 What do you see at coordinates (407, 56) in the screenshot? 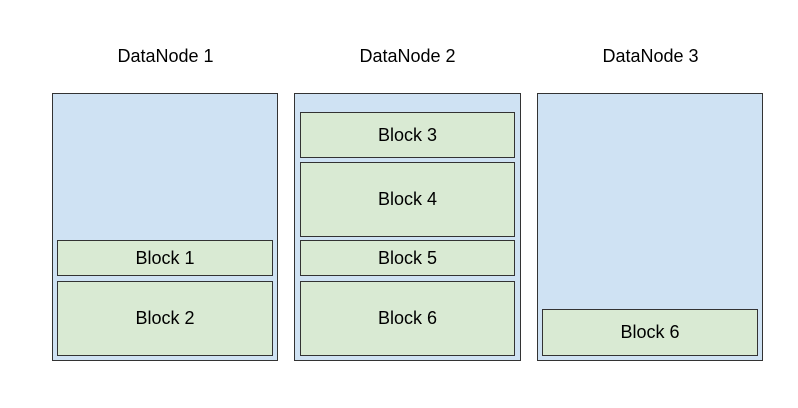
I see `datanode-2-title: DataNode 2` at bounding box center [407, 56].